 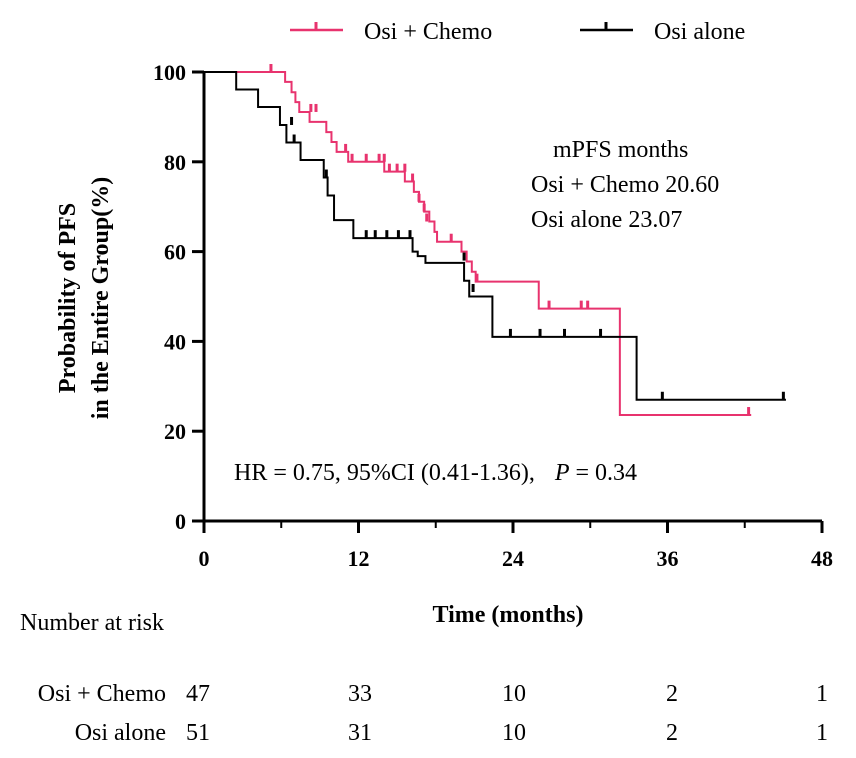 What do you see at coordinates (68, 298) in the screenshot?
I see `y-axis-title-line-1: Probability of PFS` at bounding box center [68, 298].